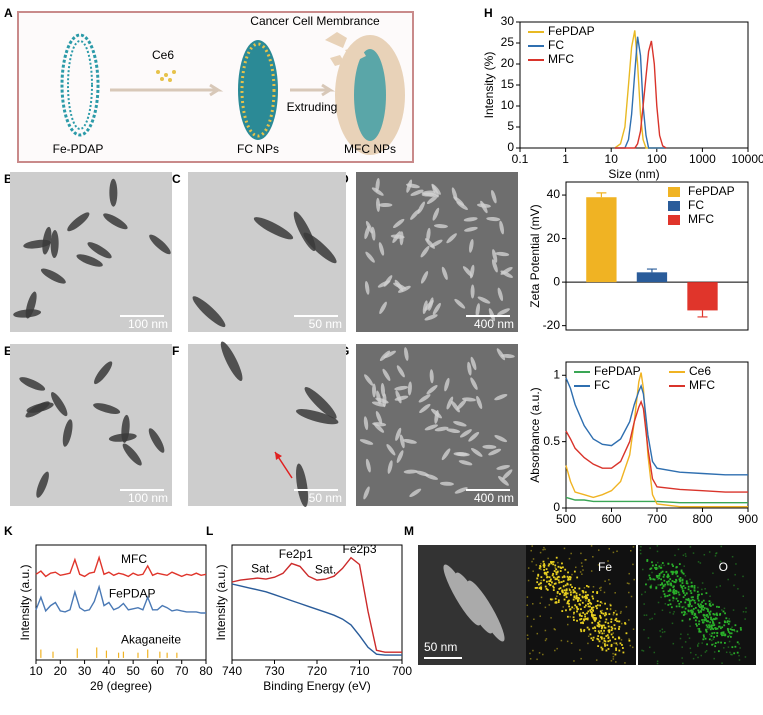 The height and width of the screenshot is (715, 763). What do you see at coordinates (702, 314) in the screenshot?
I see `error-bar` at bounding box center [702, 314].